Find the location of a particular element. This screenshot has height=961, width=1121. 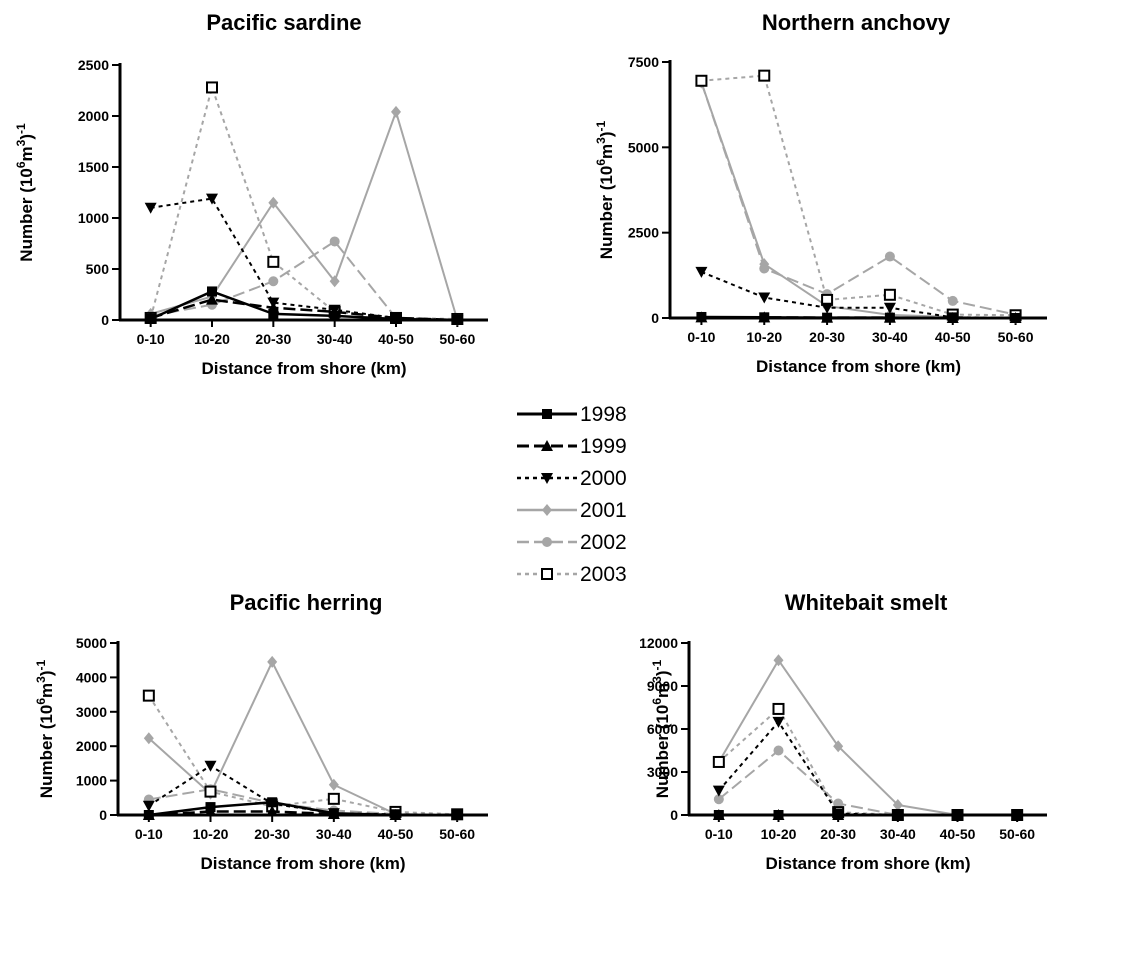

y-tick-label: 7500 is located at coordinates (643, 62).